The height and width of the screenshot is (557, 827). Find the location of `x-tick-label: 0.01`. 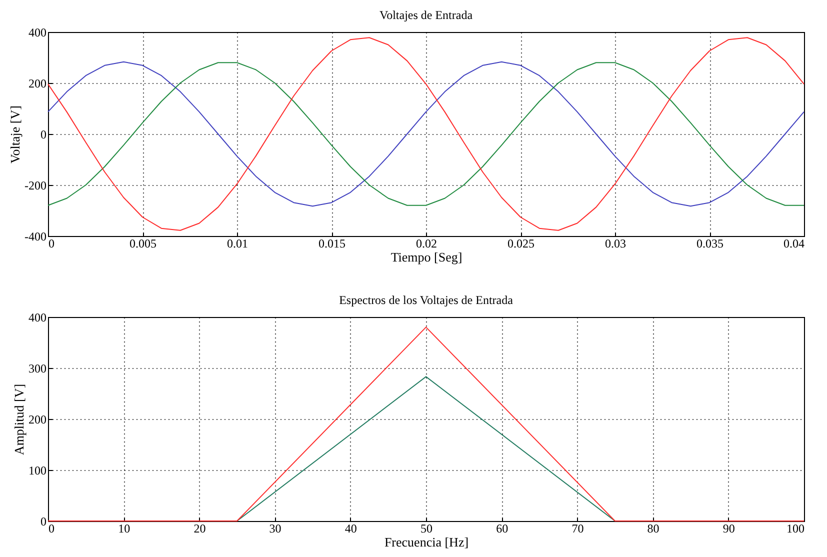

x-tick-label: 0.01 is located at coordinates (237, 243).